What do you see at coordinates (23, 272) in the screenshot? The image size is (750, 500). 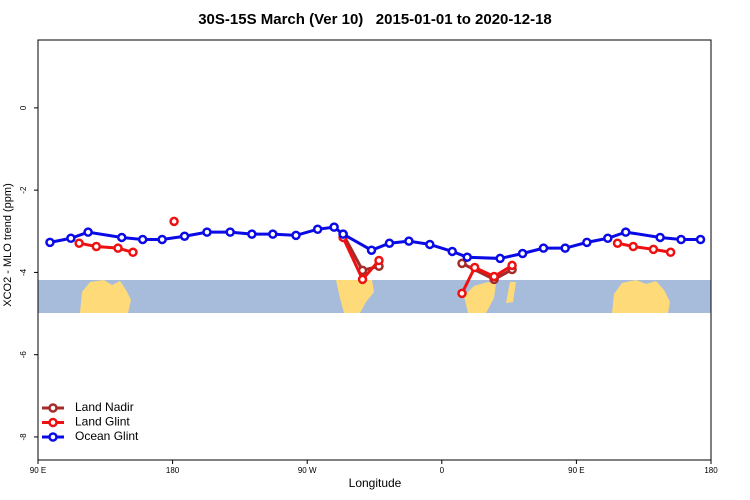 I see `y-tick-label: -4` at bounding box center [23, 272].